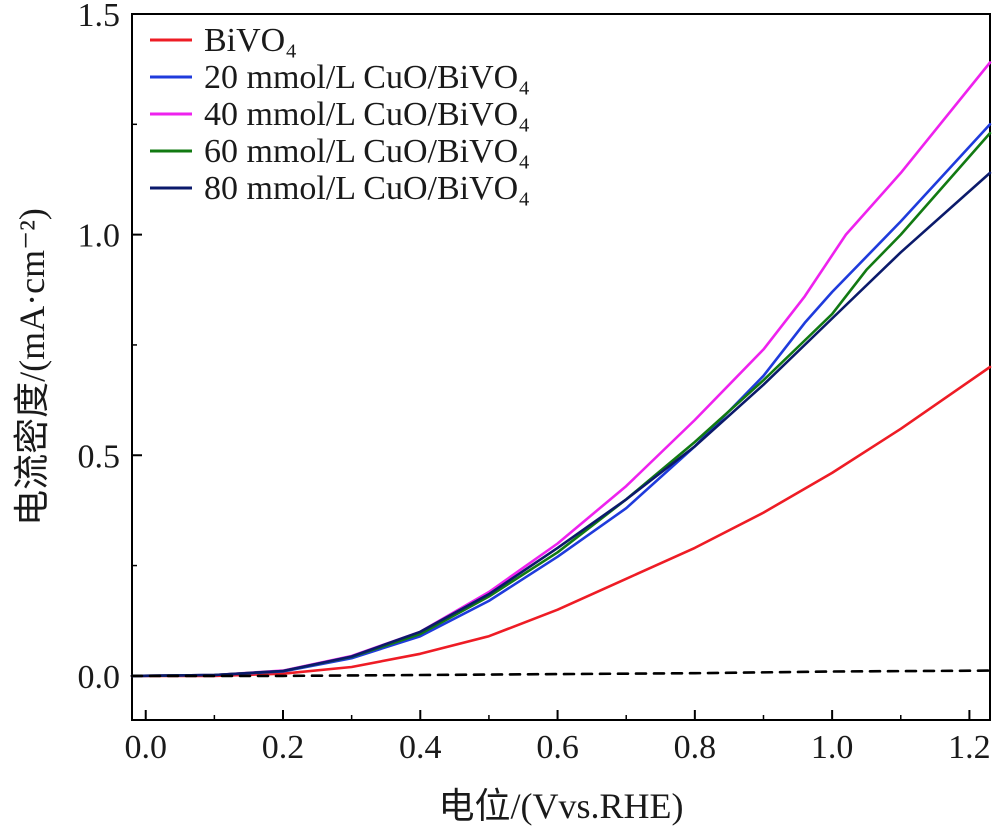 This screenshot has width=1000, height=833. I want to click on y-tick-label: 1.0, so click(99, 236).